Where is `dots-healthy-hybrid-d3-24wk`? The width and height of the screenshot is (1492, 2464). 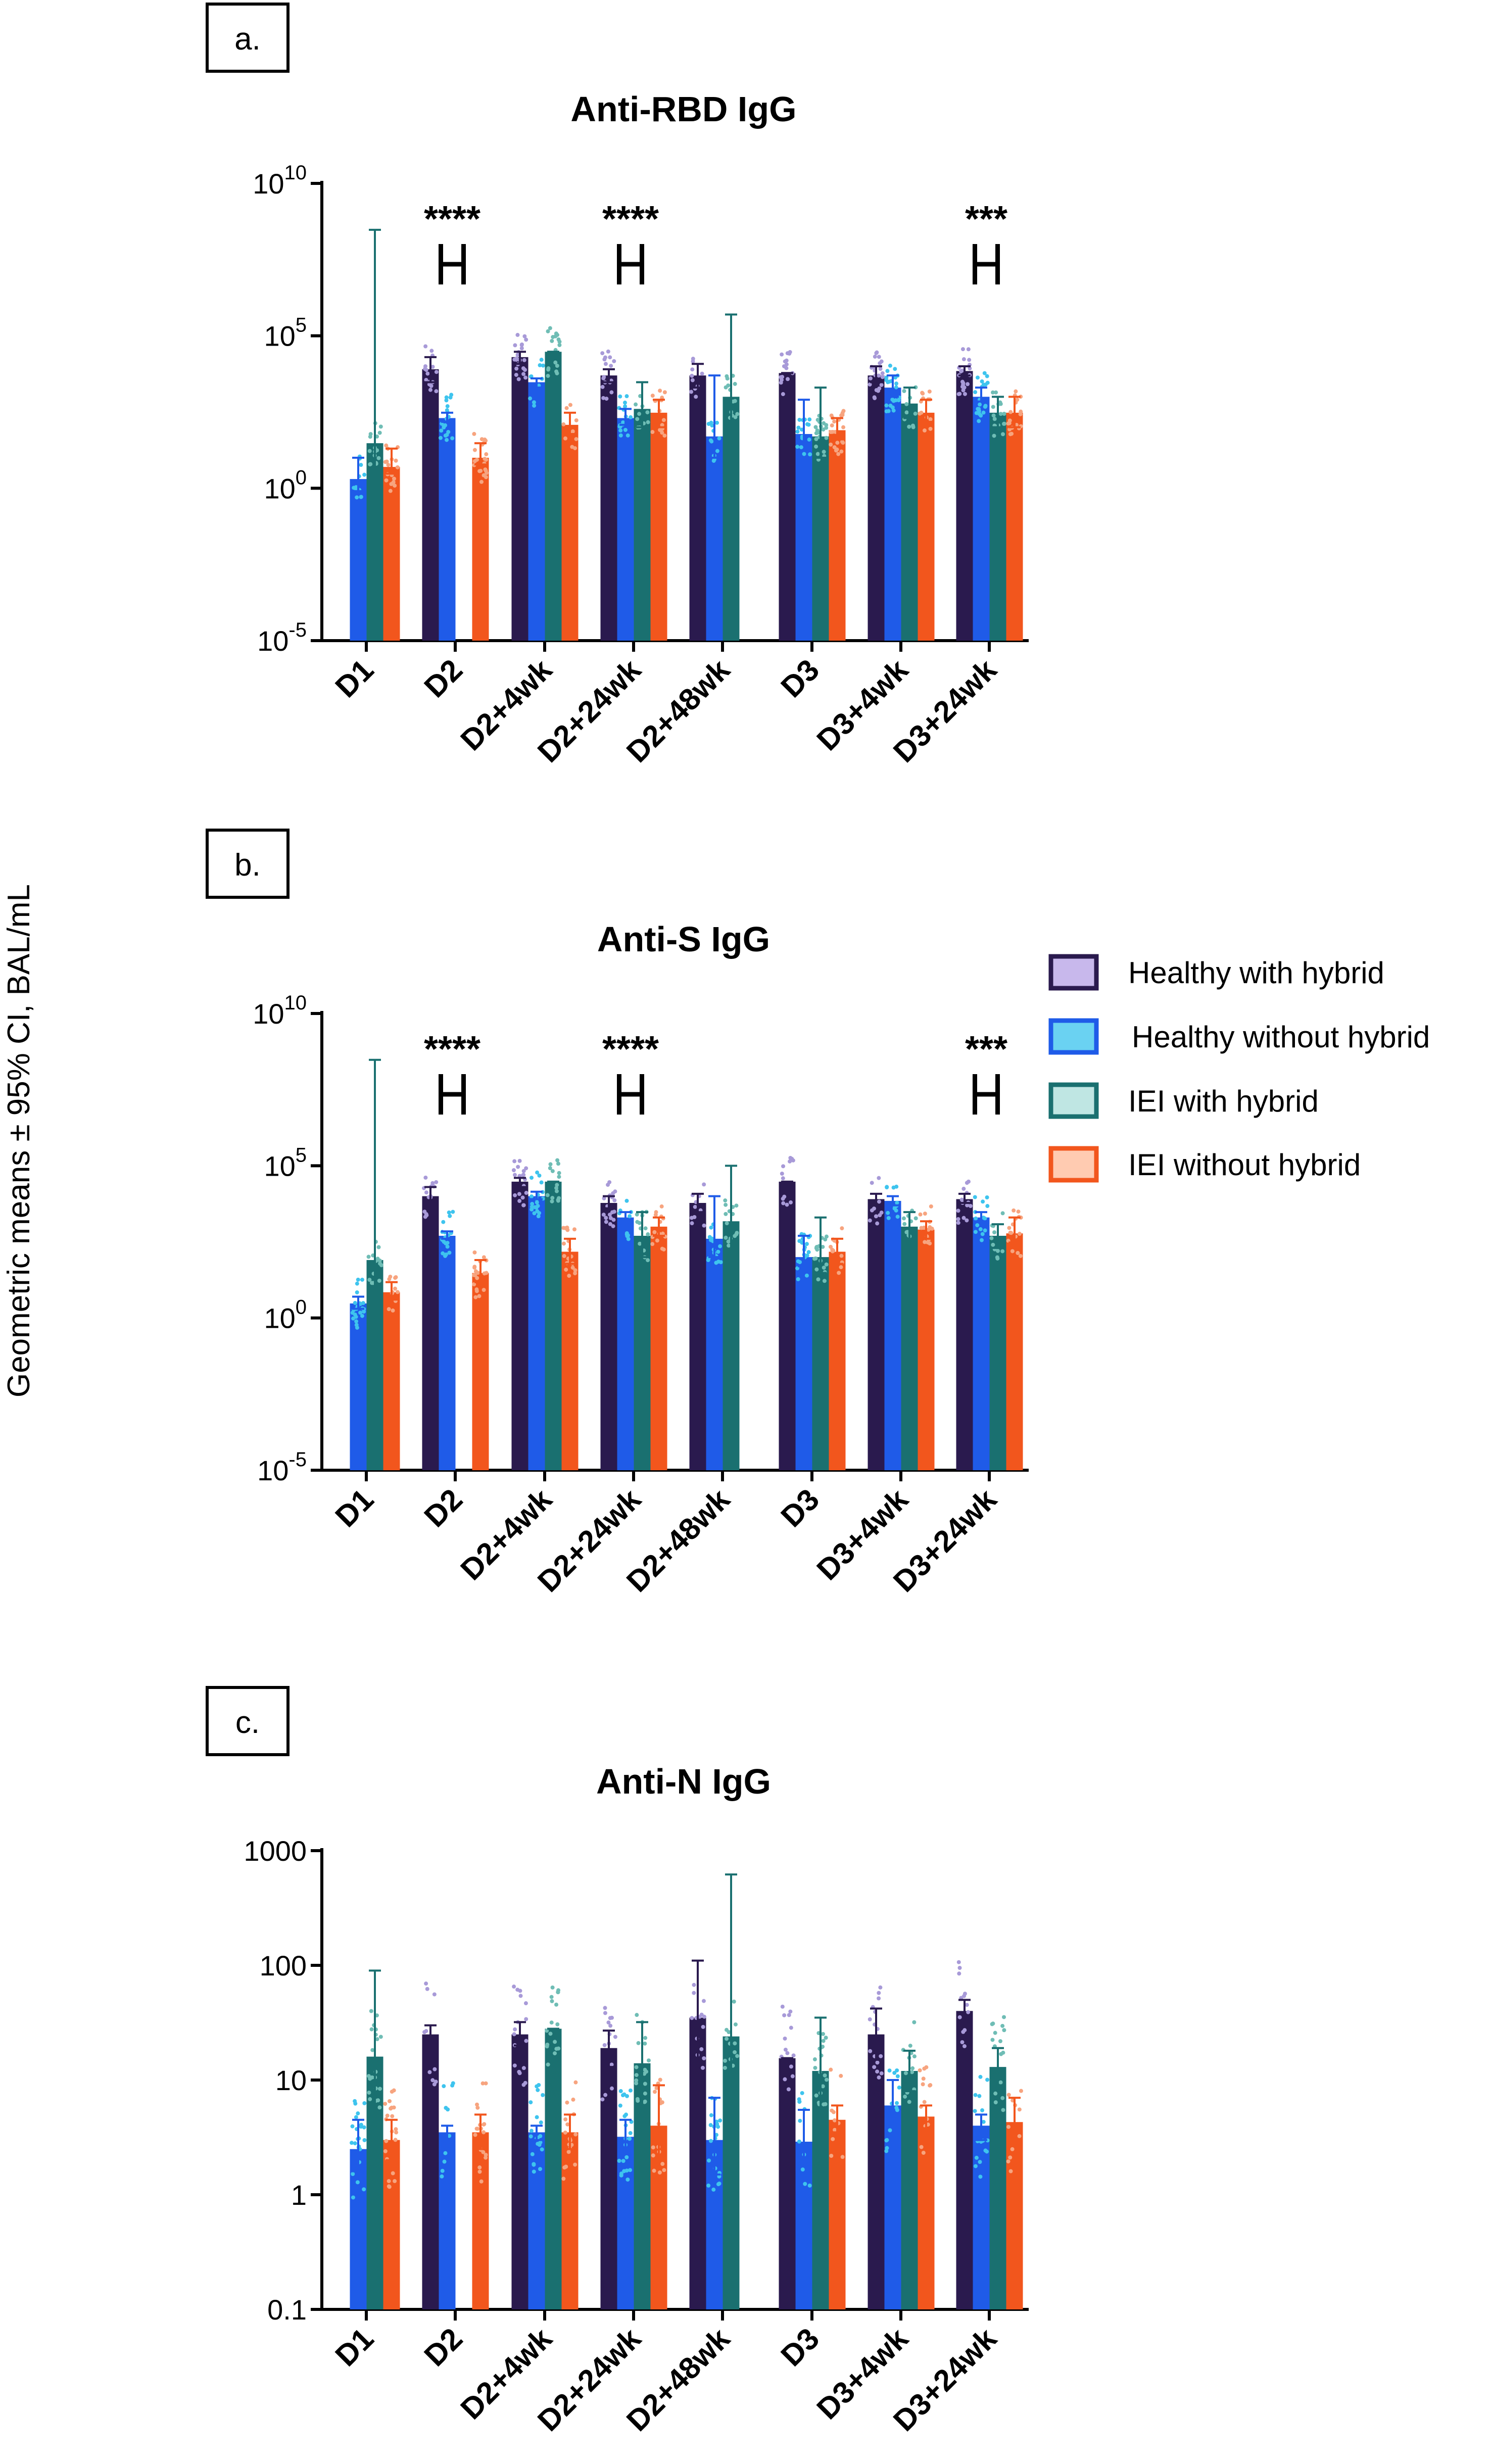 dots-healthy-hybrid-d3-24wk is located at coordinates (964, 371).